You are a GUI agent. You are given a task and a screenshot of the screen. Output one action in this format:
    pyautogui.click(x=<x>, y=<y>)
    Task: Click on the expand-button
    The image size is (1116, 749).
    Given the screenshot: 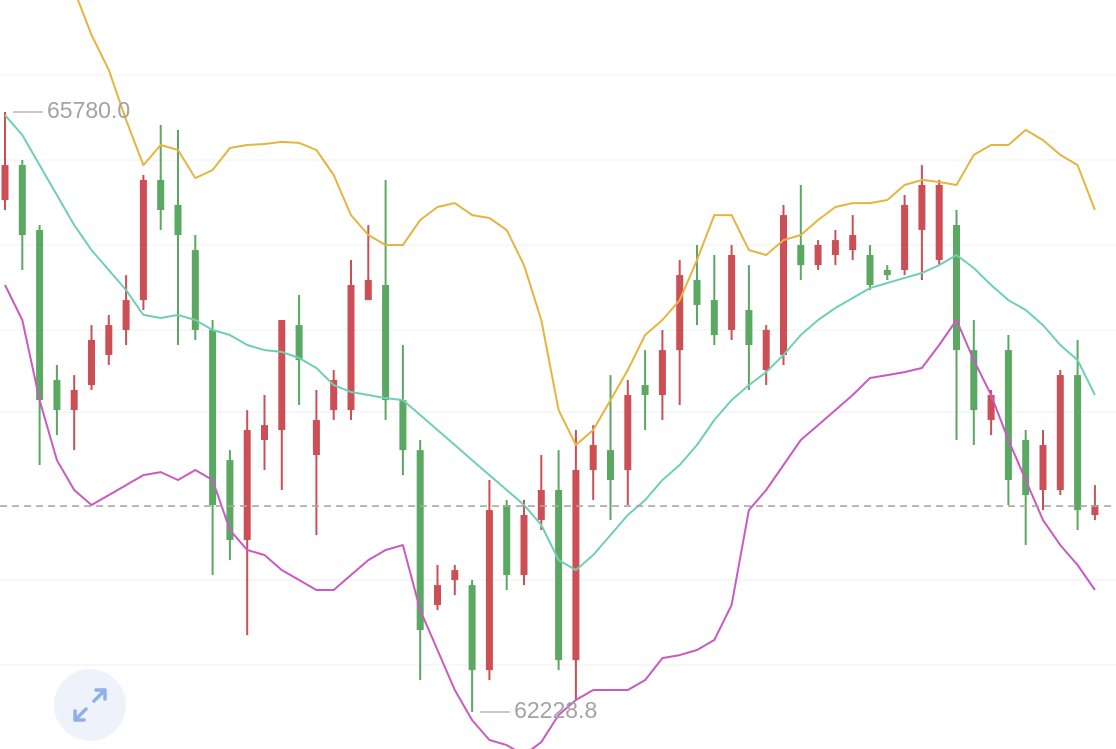 What is the action you would take?
    pyautogui.click(x=90, y=705)
    